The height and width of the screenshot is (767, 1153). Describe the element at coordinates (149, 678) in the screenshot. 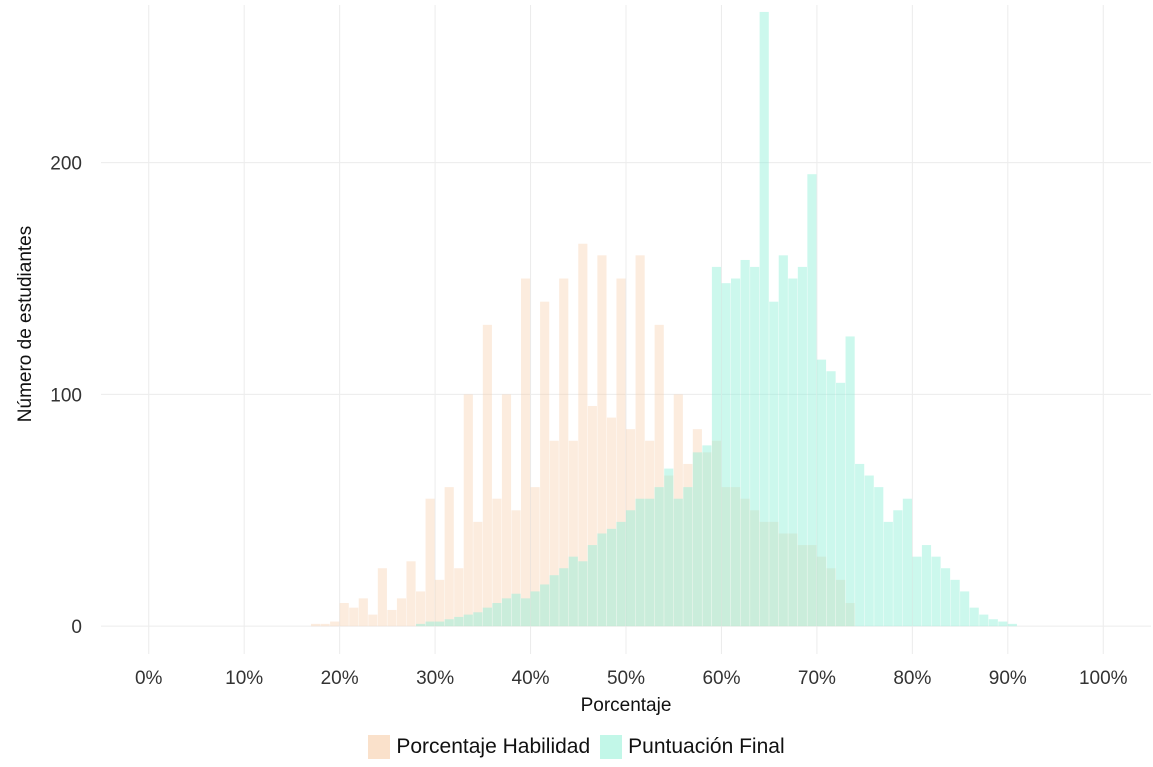

I see `x-tick-label: 0%` at that location.